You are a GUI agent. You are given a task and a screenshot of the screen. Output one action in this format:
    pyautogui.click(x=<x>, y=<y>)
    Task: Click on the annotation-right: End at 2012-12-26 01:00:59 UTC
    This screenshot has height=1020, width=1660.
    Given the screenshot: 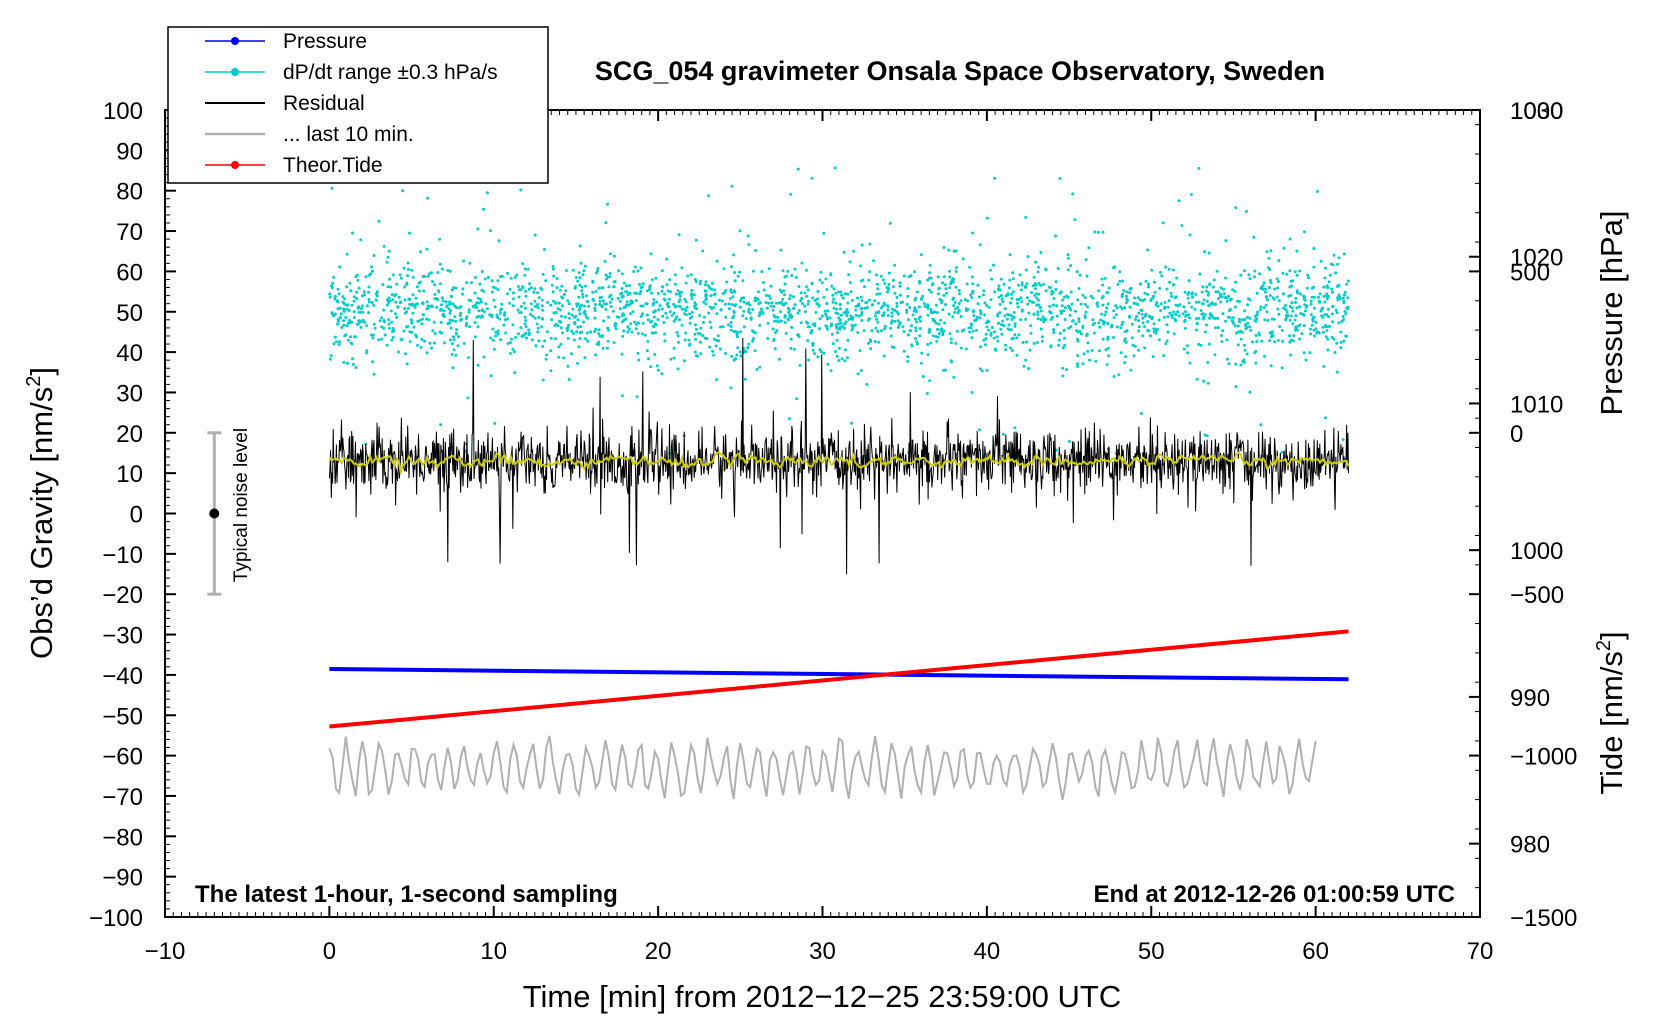 What is the action you would take?
    pyautogui.click(x=1275, y=894)
    